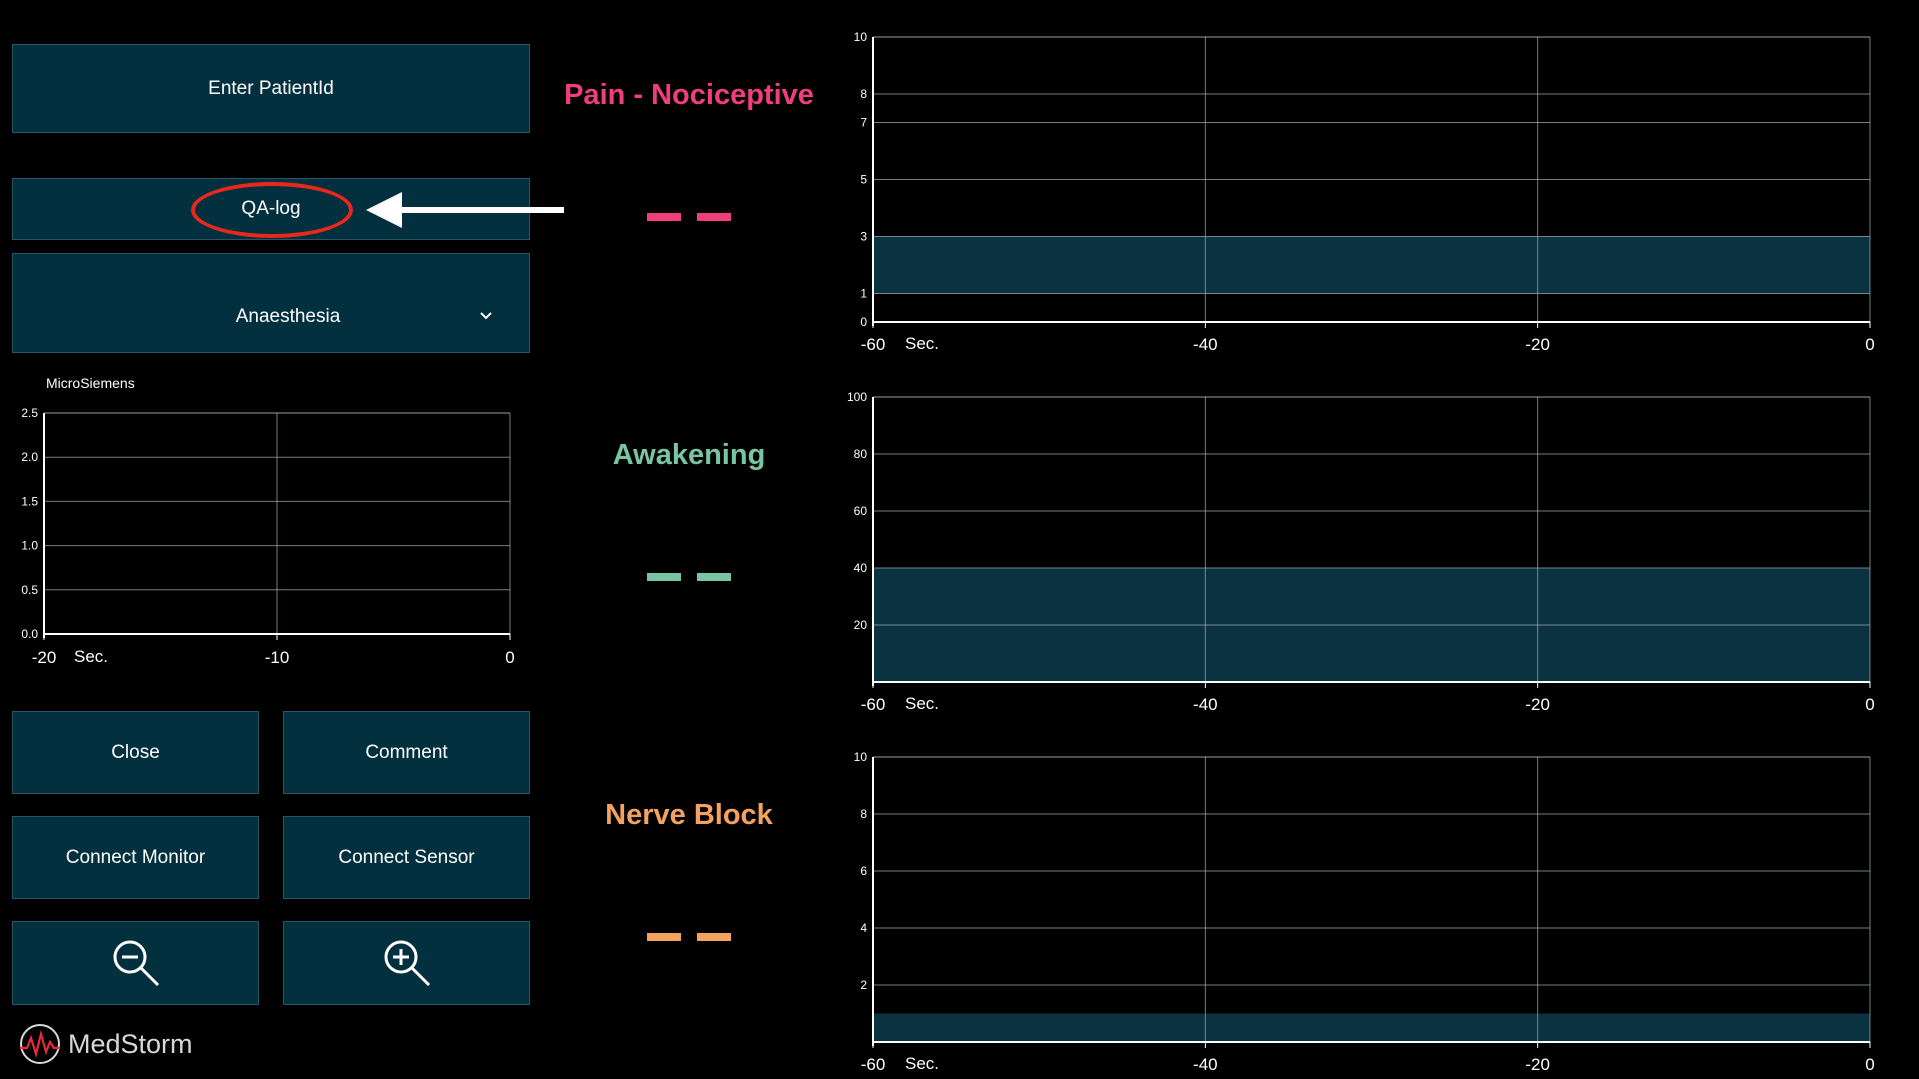  What do you see at coordinates (863, 123) in the screenshot?
I see `y-tick-label: 7` at bounding box center [863, 123].